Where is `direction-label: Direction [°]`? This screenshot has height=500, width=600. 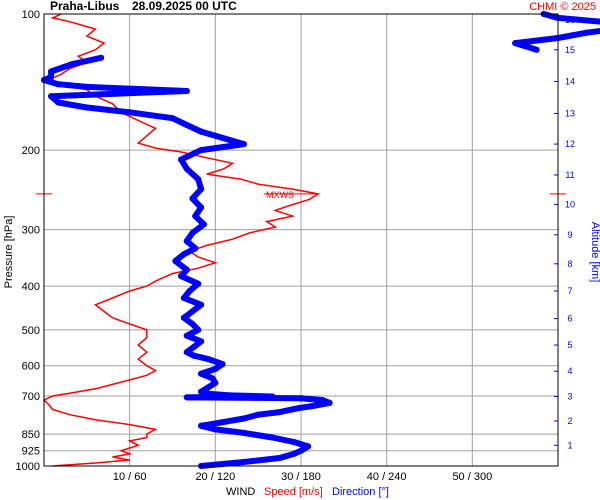
direction-label: Direction [°] is located at coordinates (360, 492).